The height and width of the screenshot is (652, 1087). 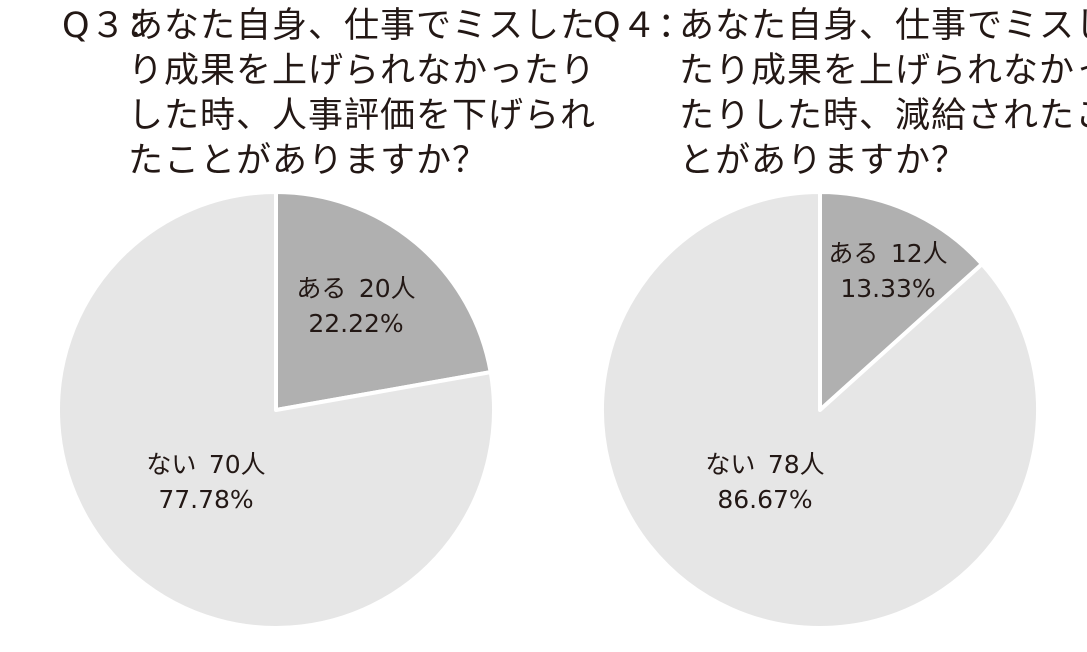 What do you see at coordinates (308, 161) in the screenshot?
I see `title-line: たことがありますか？` at bounding box center [308, 161].